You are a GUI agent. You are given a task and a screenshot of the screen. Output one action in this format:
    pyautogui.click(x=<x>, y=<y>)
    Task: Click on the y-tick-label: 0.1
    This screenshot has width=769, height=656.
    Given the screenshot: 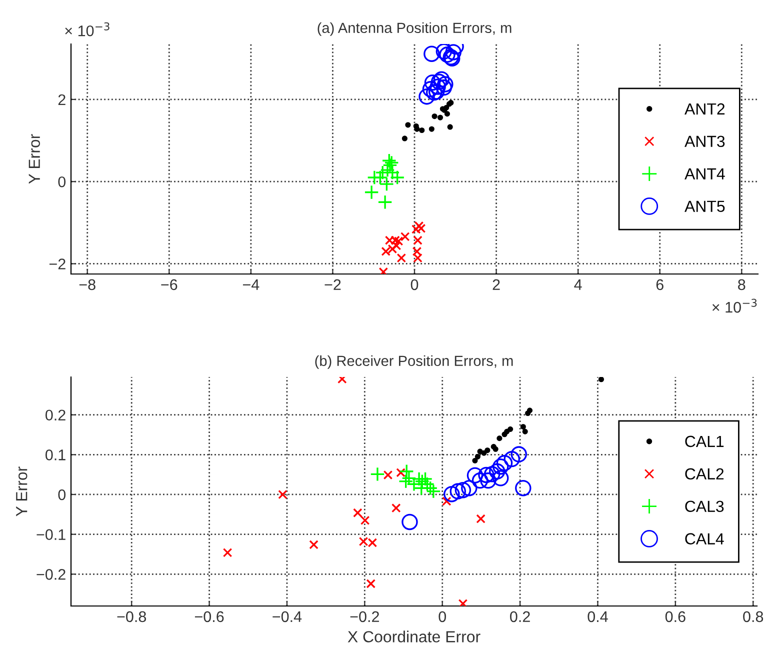 What is the action you would take?
    pyautogui.click(x=56, y=455)
    